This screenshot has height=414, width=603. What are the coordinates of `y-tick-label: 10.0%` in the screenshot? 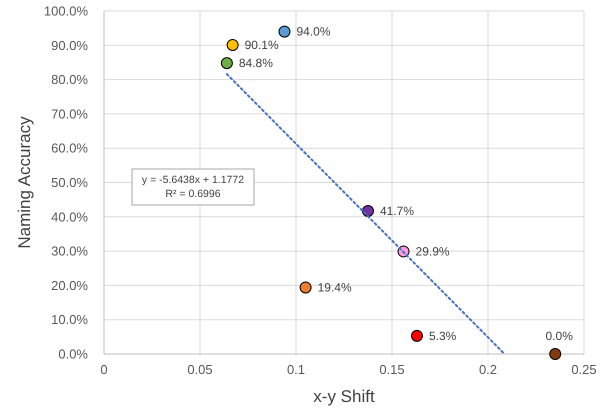 It's located at (69, 320).